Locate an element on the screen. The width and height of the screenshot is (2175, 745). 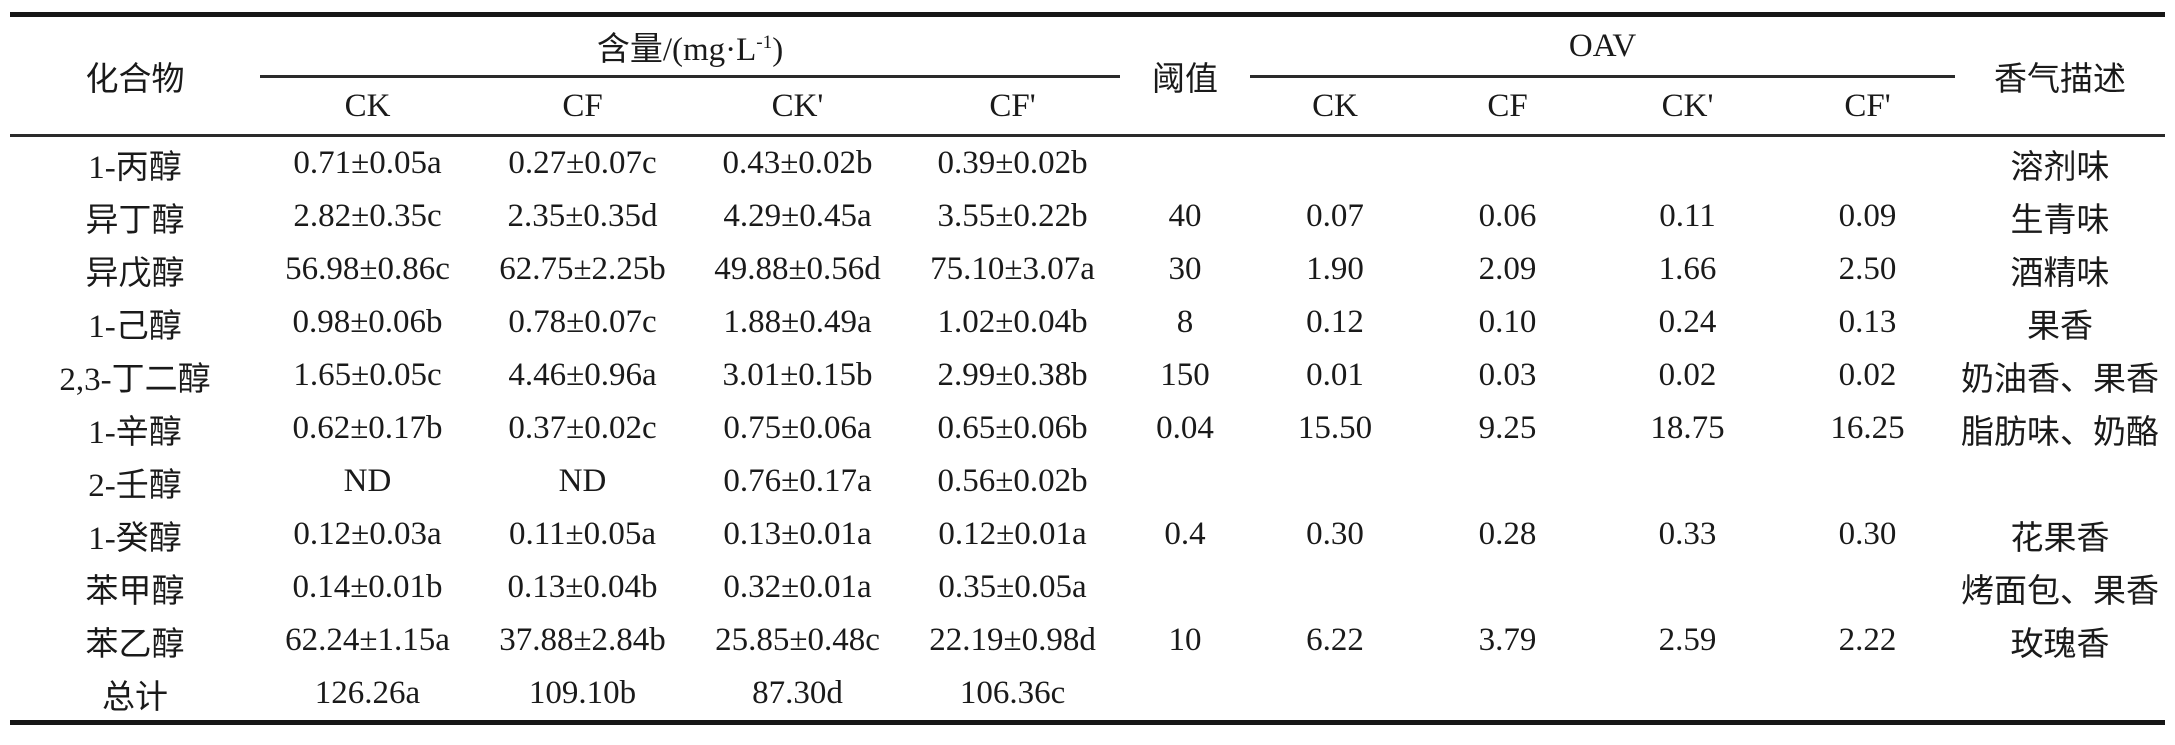
cell-oav-cf: 0.28 is located at coordinates (1507, 534).